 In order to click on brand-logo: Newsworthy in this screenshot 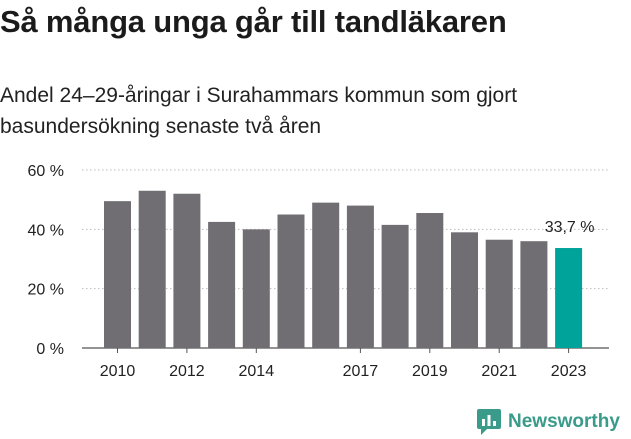, I will do `click(548, 422)`.